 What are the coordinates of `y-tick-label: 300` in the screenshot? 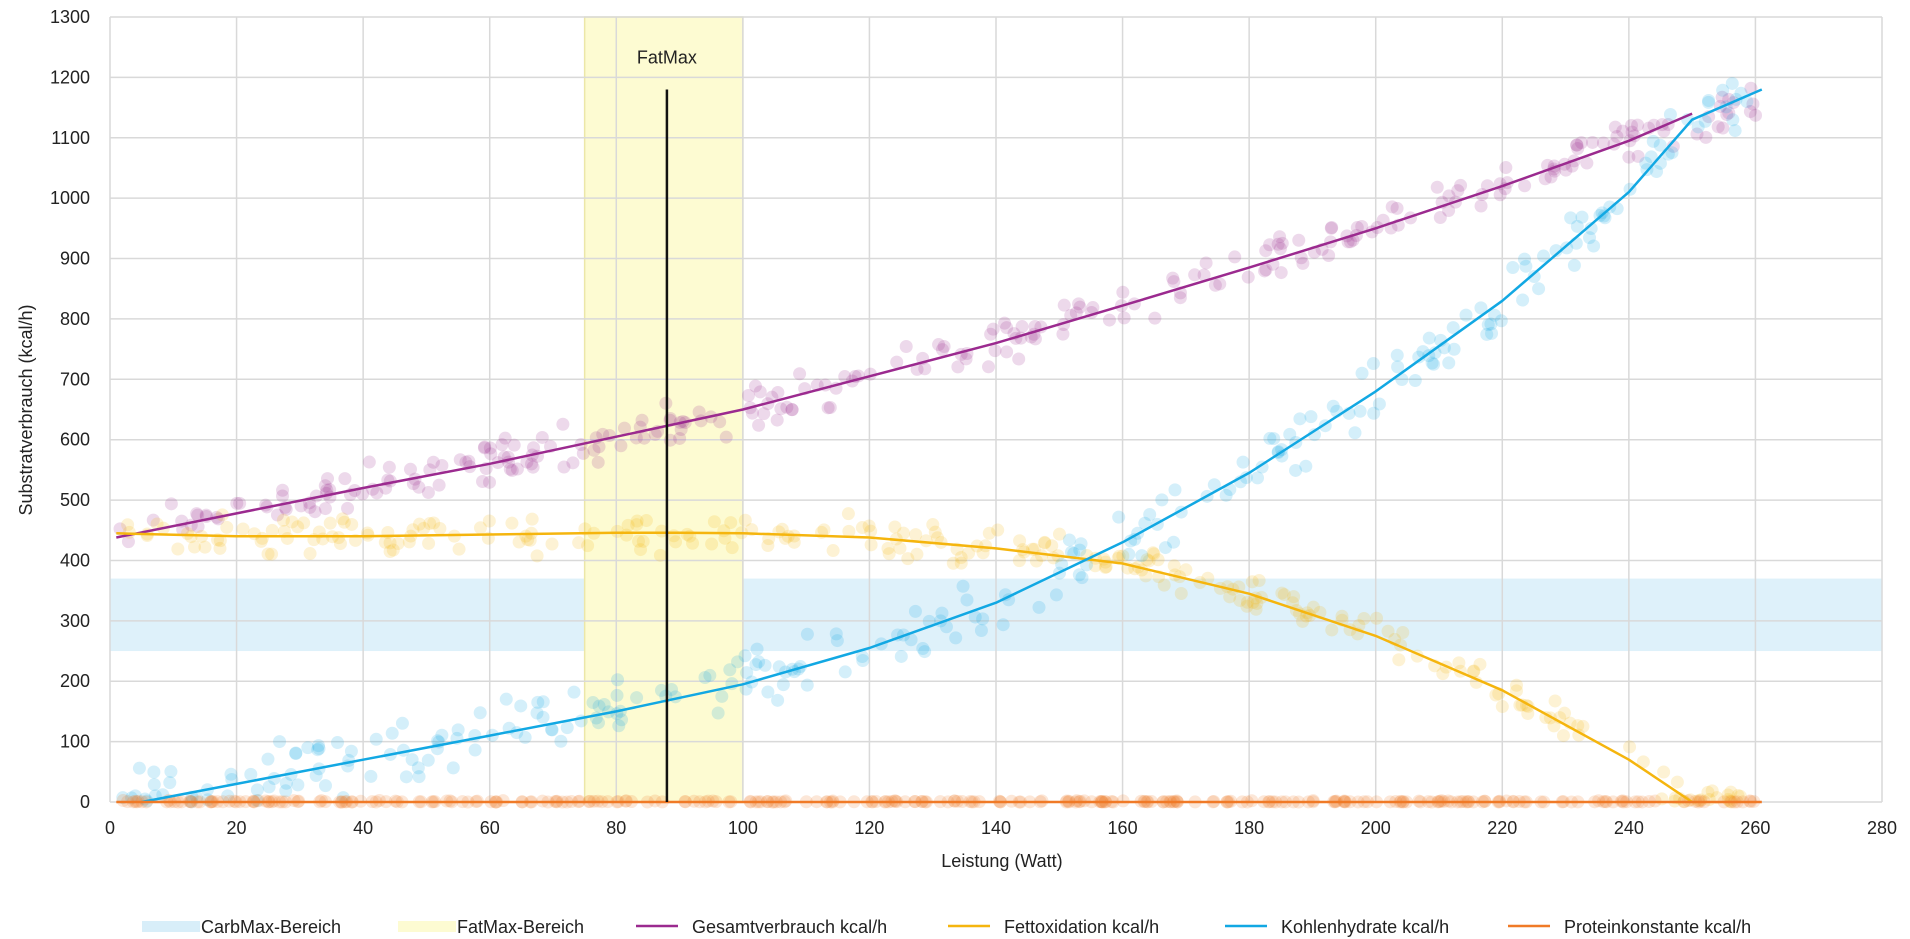 It's located at (75, 621).